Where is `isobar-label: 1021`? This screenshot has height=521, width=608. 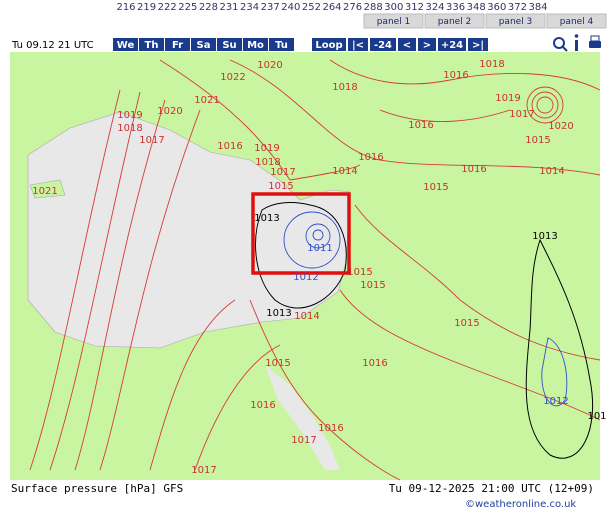
isobar-label: 1021 is located at coordinates (44, 191).